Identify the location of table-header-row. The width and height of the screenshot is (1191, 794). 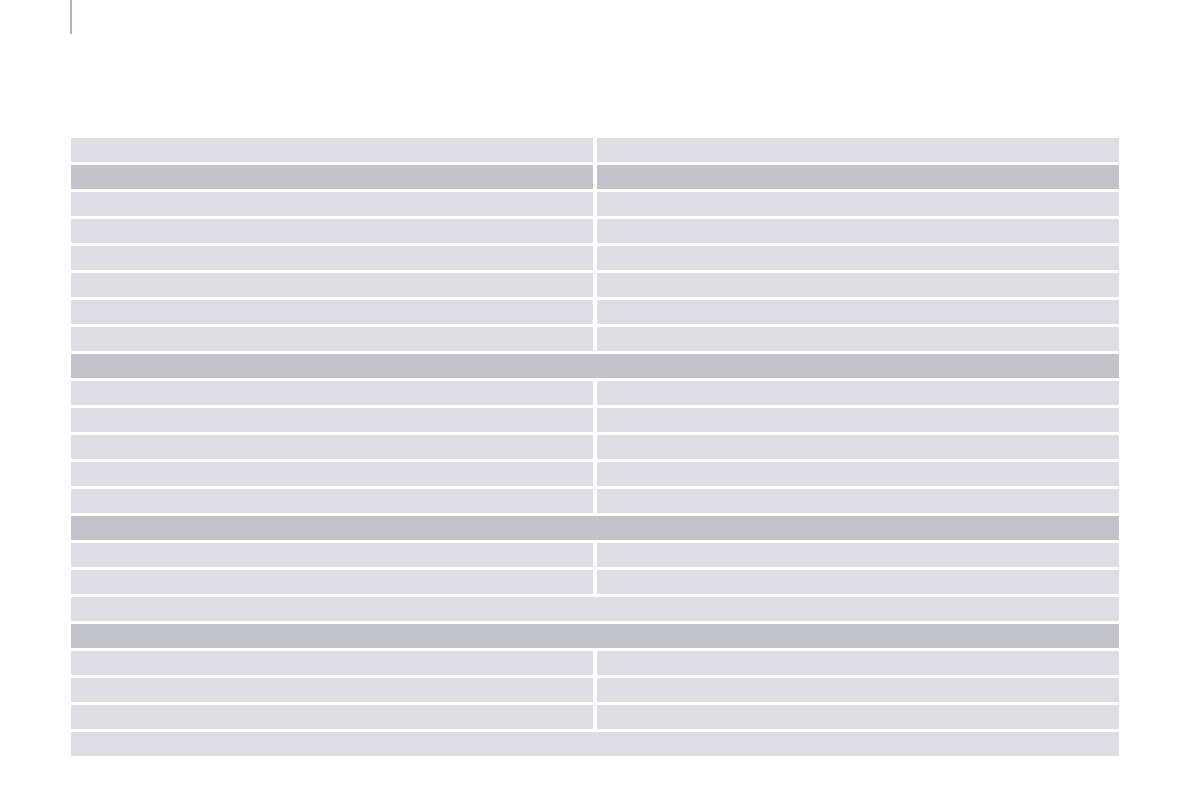
(595, 70).